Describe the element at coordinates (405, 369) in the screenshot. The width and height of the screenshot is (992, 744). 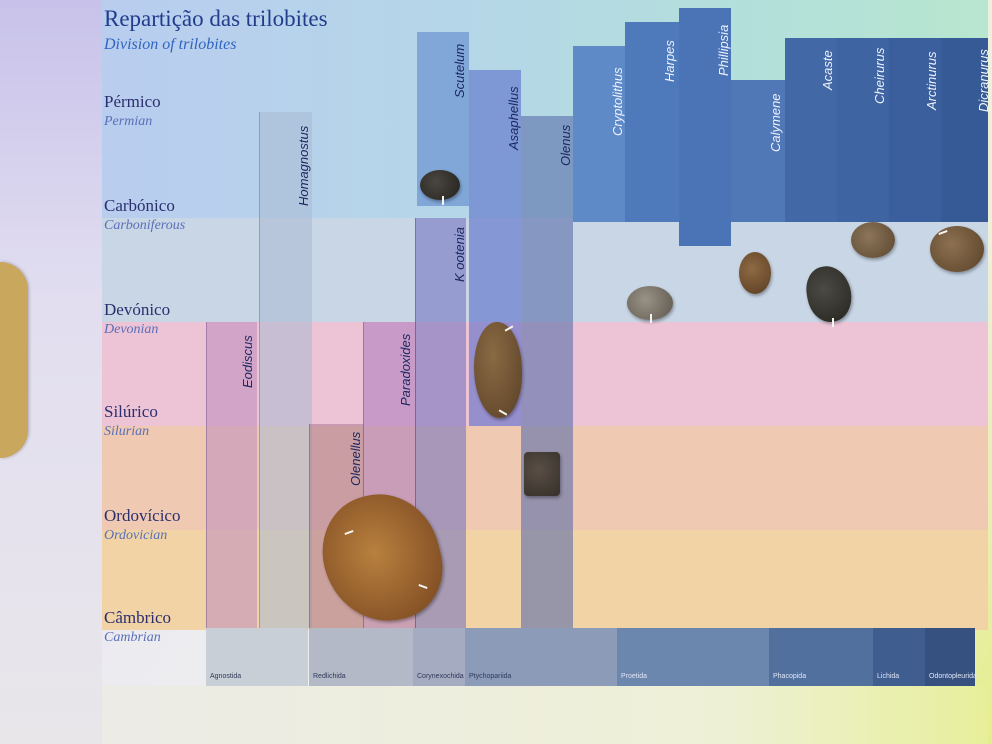
I see `genus-label-paradoxides: Paradoxides` at that location.